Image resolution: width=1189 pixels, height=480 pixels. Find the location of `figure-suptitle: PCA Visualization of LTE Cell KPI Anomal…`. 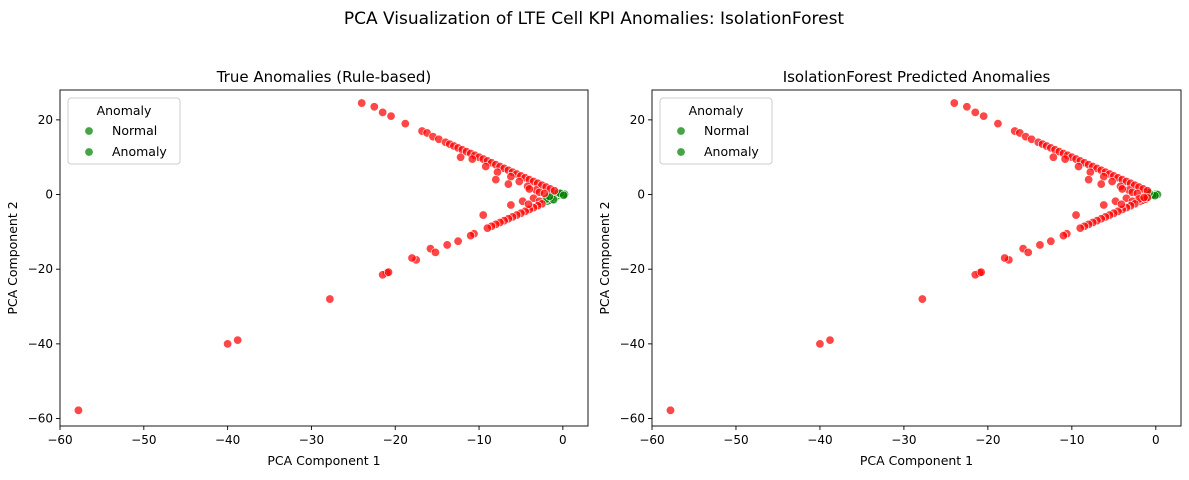

figure-suptitle: PCA Visualization of LTE Cell KPI Anomal… is located at coordinates (594, 19).